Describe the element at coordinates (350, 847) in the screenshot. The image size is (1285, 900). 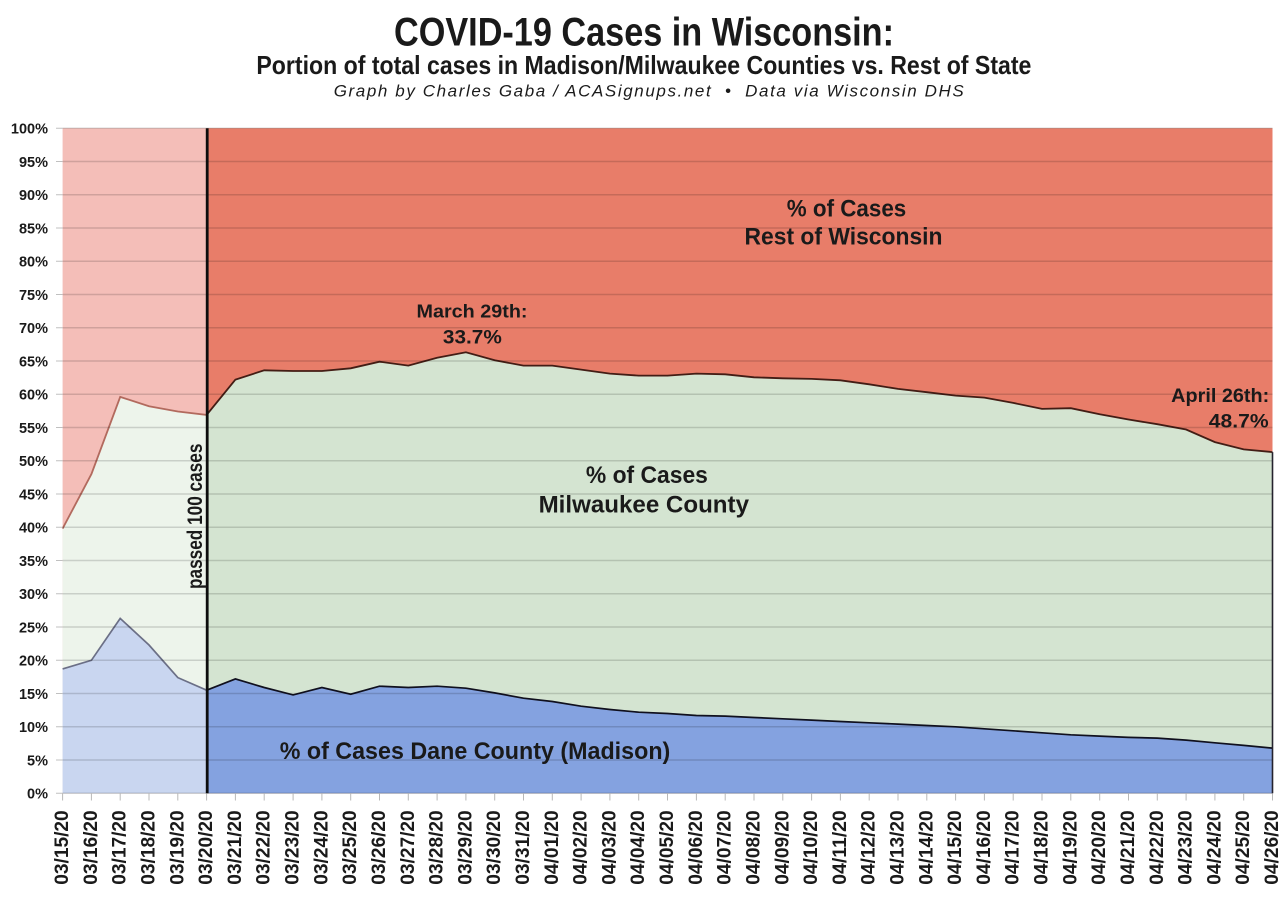
I see `svg-text: 03/25/20` at that location.